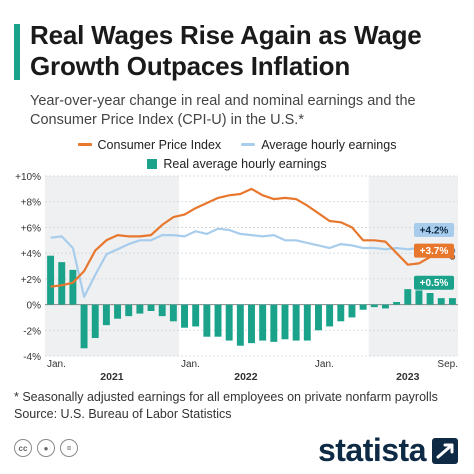  I want to click on statista-mark-icon, so click(445, 450).